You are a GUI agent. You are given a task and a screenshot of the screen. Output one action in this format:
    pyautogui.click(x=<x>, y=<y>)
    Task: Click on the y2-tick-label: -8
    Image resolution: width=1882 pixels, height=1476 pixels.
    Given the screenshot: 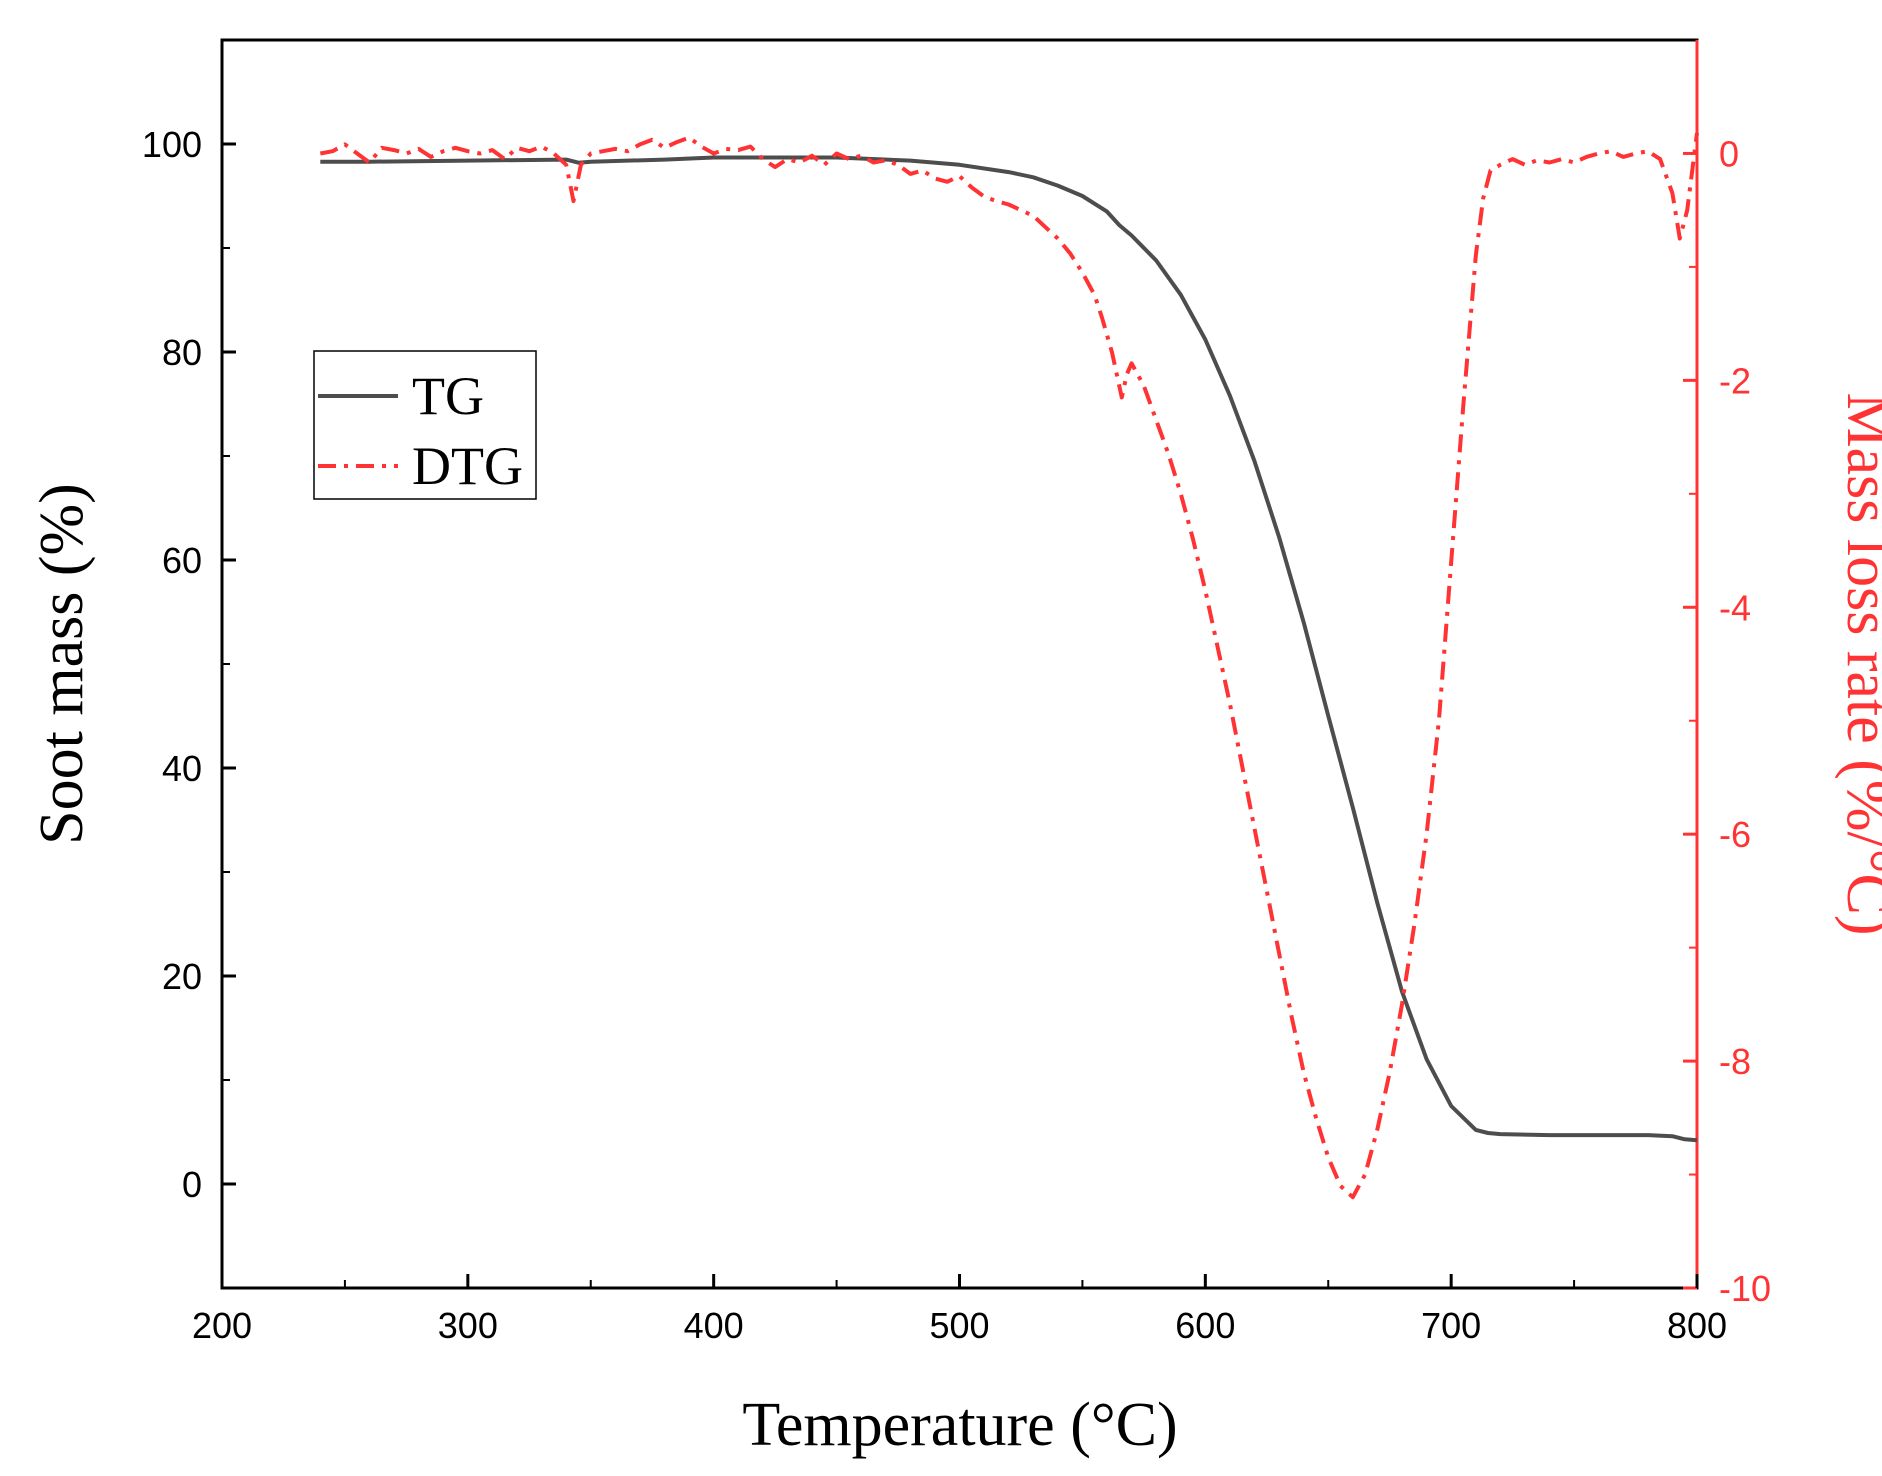 What is the action you would take?
    pyautogui.click(x=1735, y=1061)
    